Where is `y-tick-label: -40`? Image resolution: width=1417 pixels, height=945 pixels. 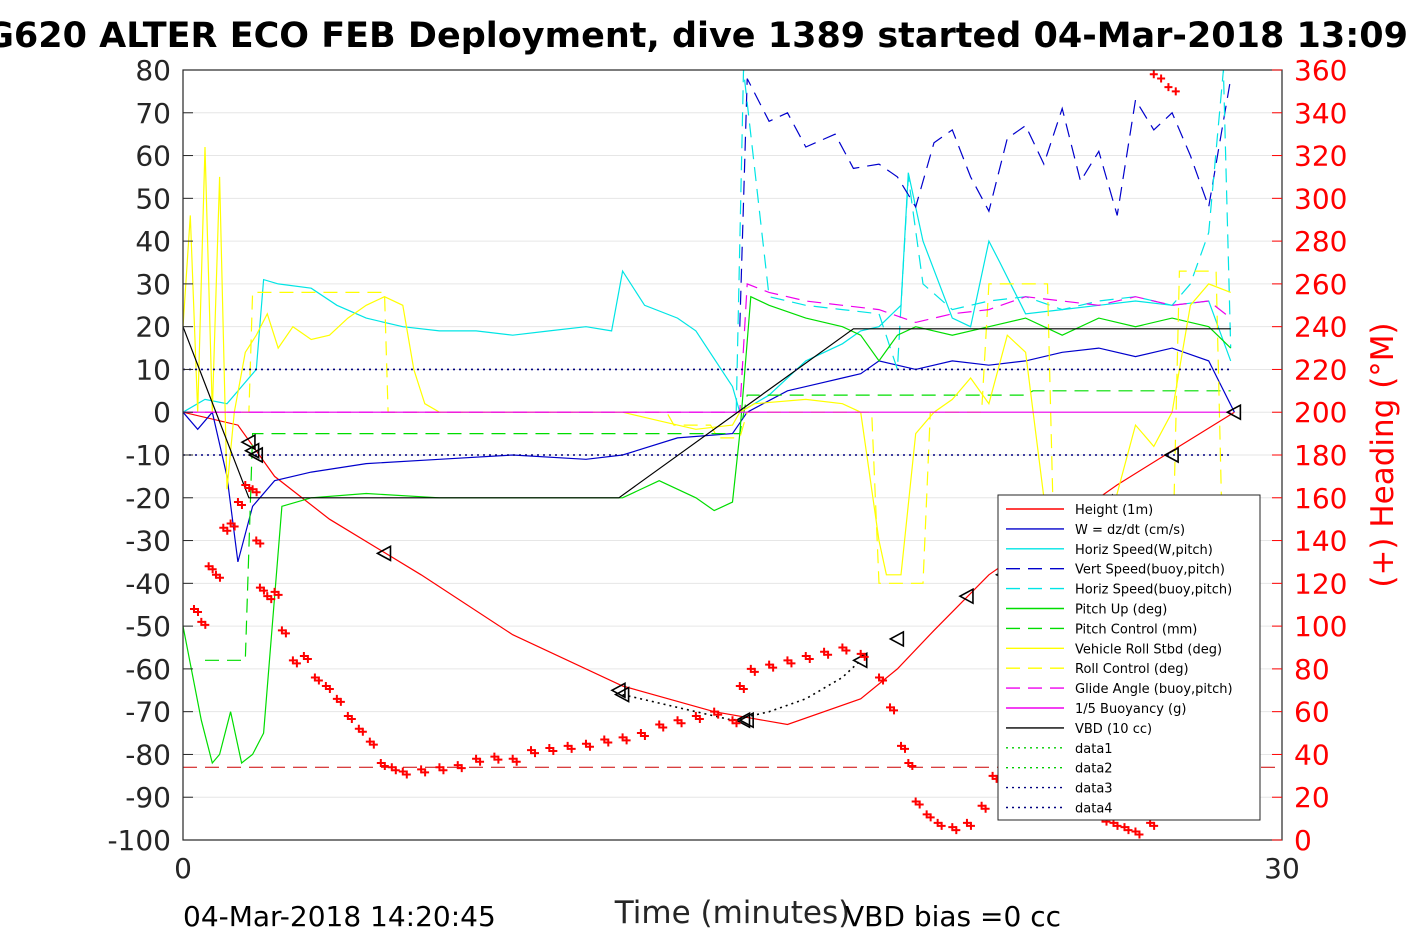 y-tick-label: -40 is located at coordinates (148, 583).